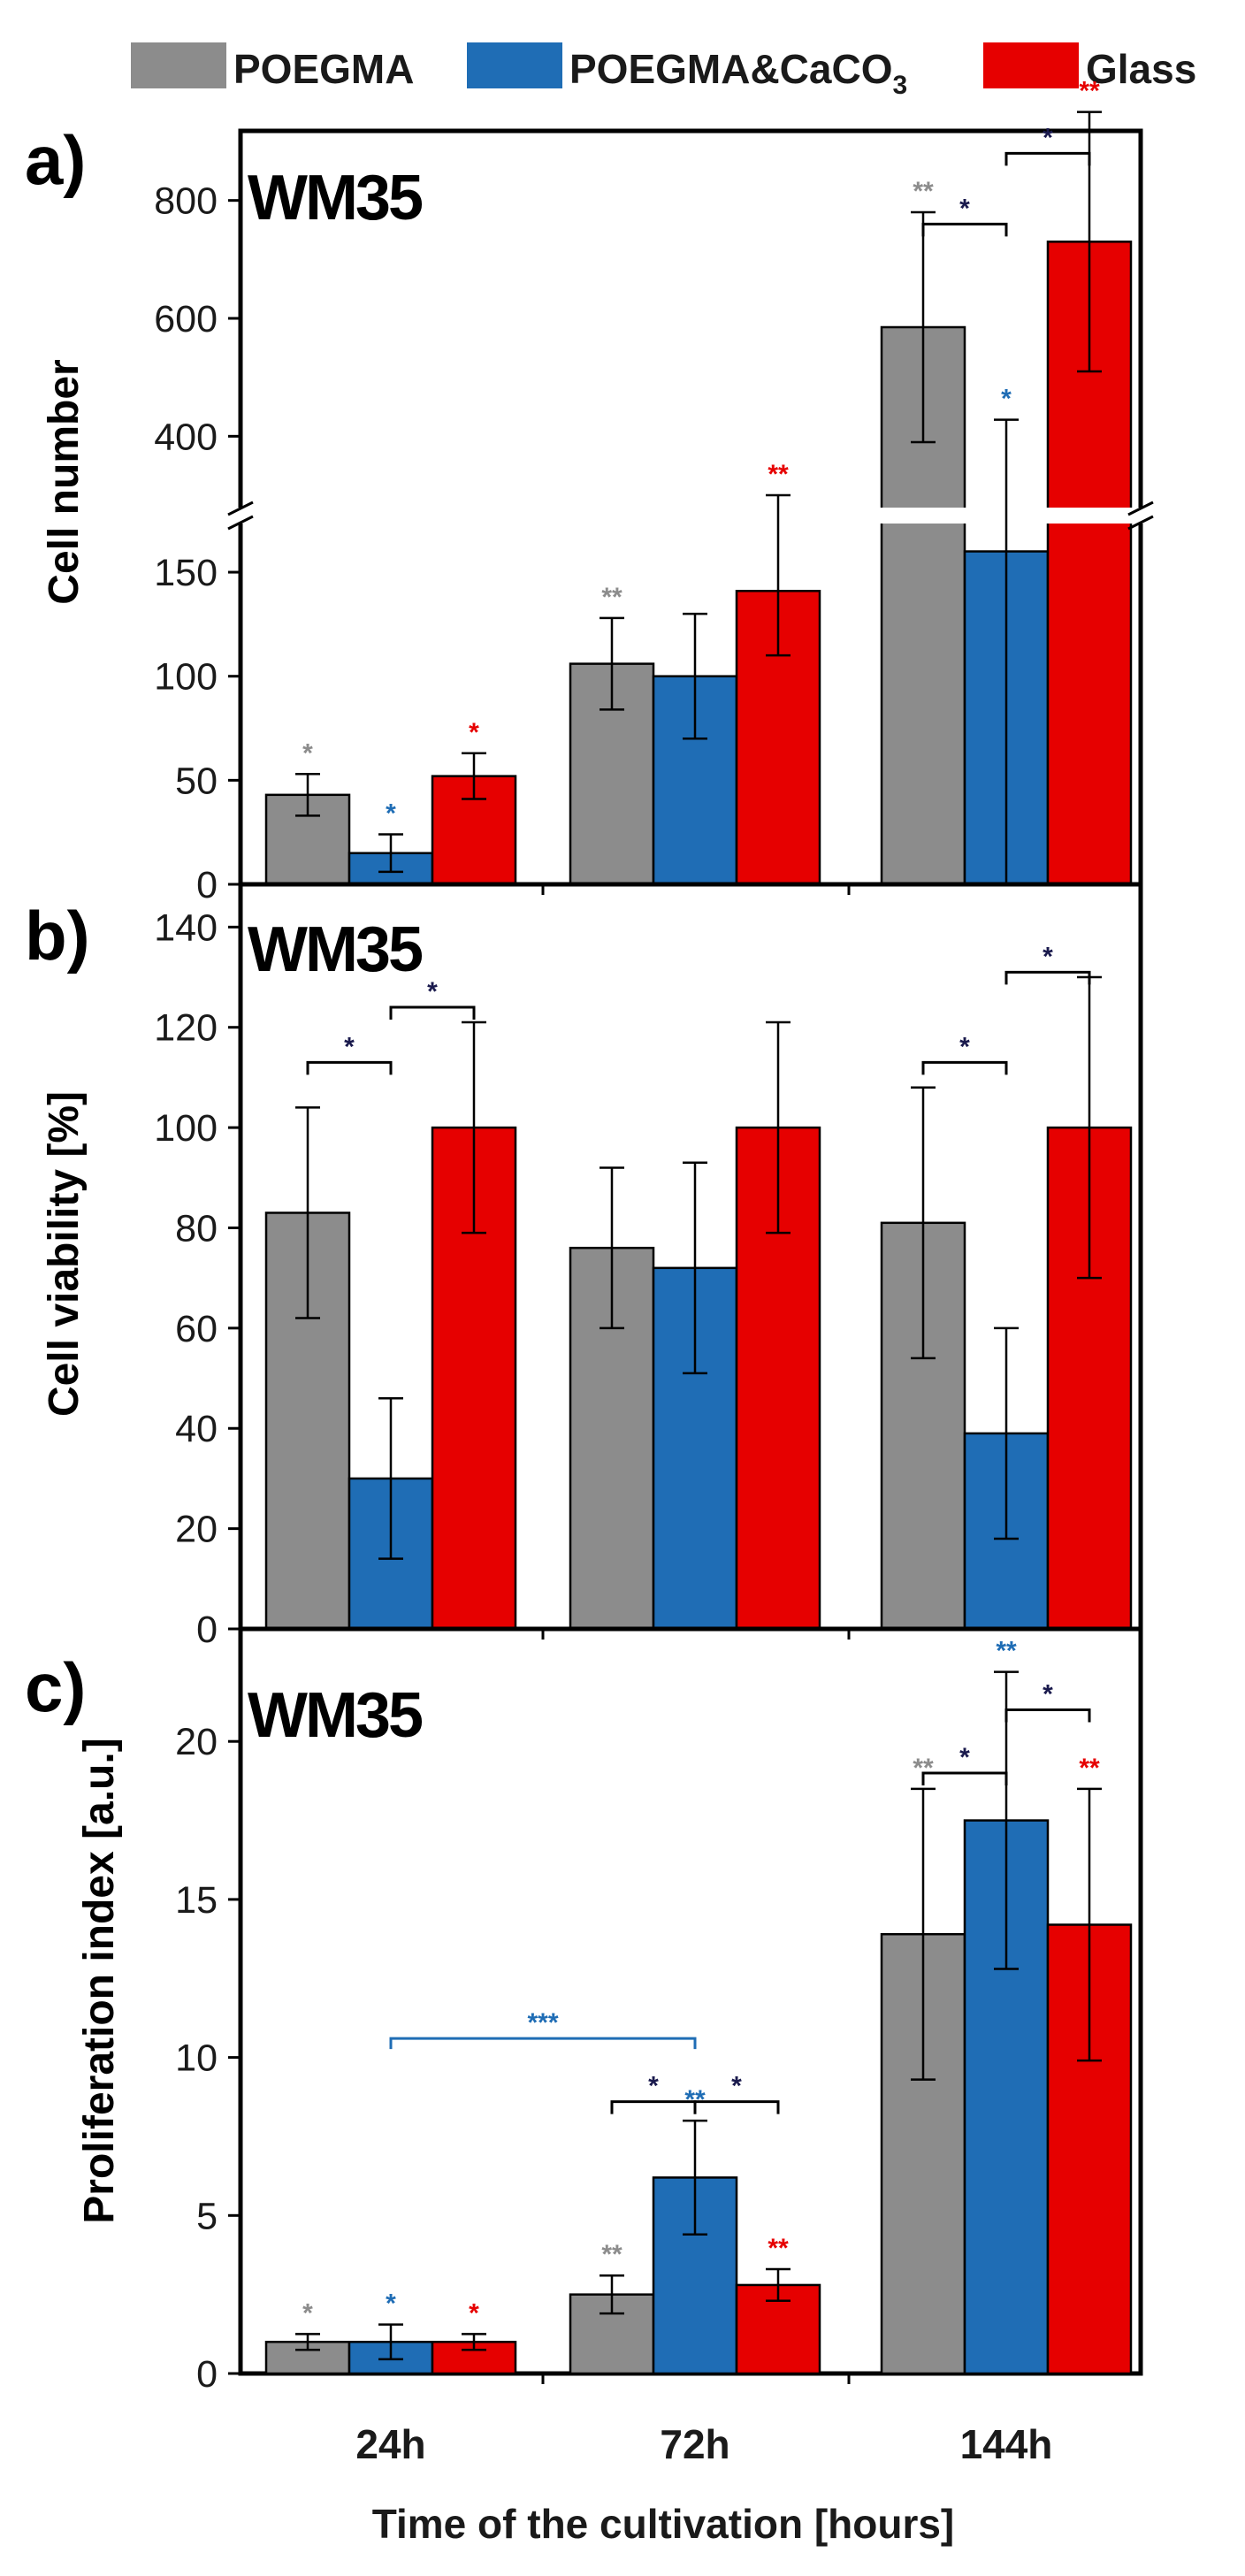 The width and height of the screenshot is (1245, 2576). I want to click on panel-a-y-tick-label: 100, so click(186, 677).